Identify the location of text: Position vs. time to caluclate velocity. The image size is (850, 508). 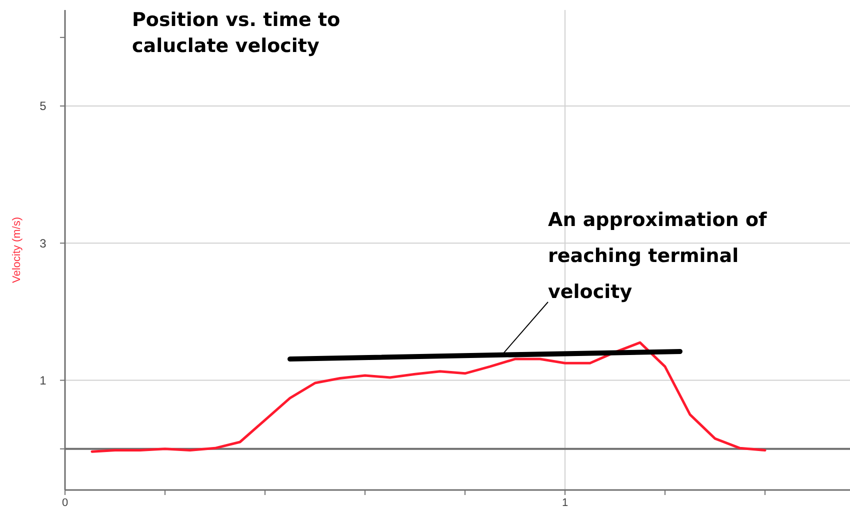
(236, 33).